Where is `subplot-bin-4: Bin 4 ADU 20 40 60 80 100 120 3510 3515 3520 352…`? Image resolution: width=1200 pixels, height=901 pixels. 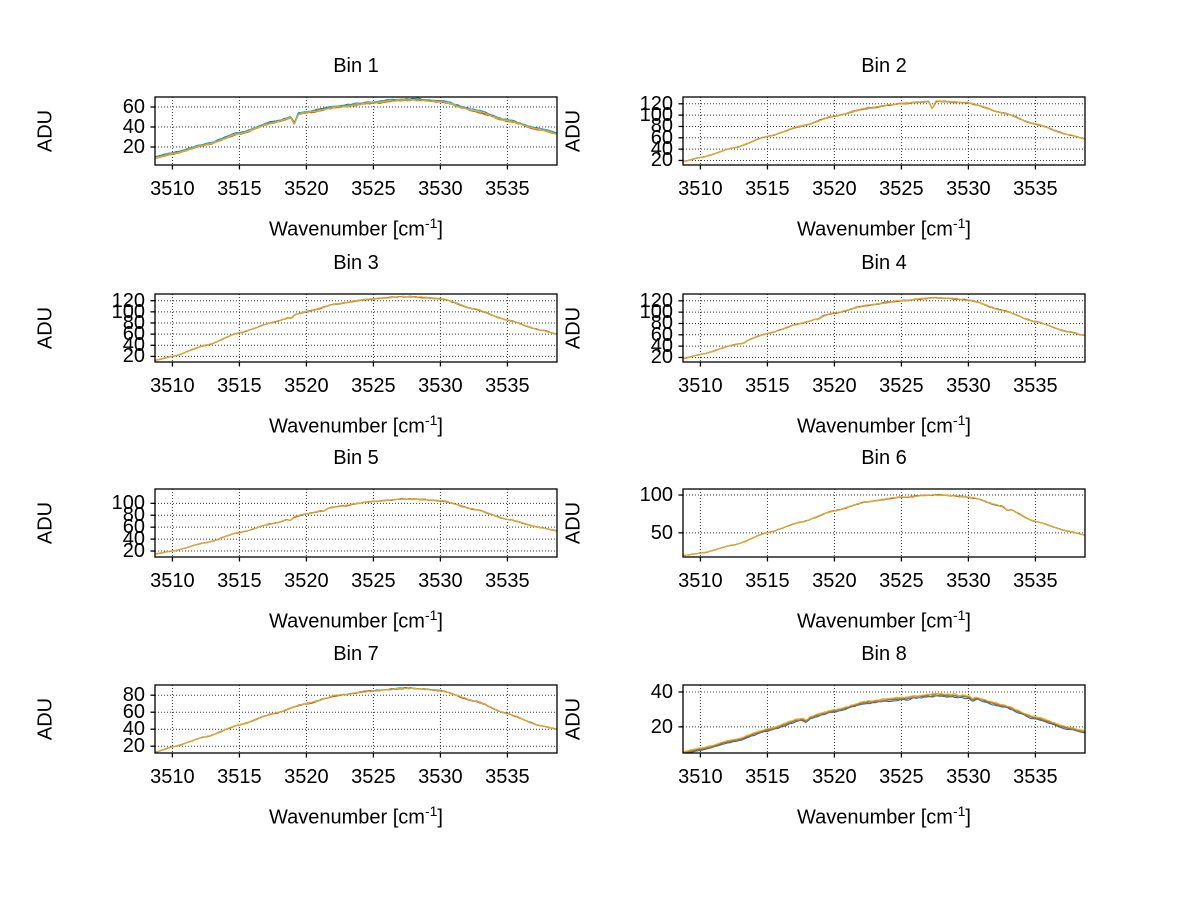
subplot-bin-4: Bin 4 ADU 20 40 60 80 100 120 3510 3515 3520 352… is located at coordinates (832, 352).